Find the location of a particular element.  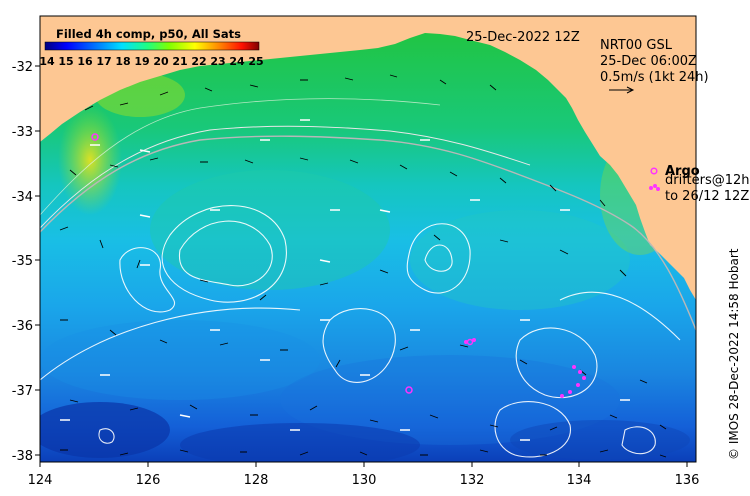

colorbar is located at coordinates (152, 46).